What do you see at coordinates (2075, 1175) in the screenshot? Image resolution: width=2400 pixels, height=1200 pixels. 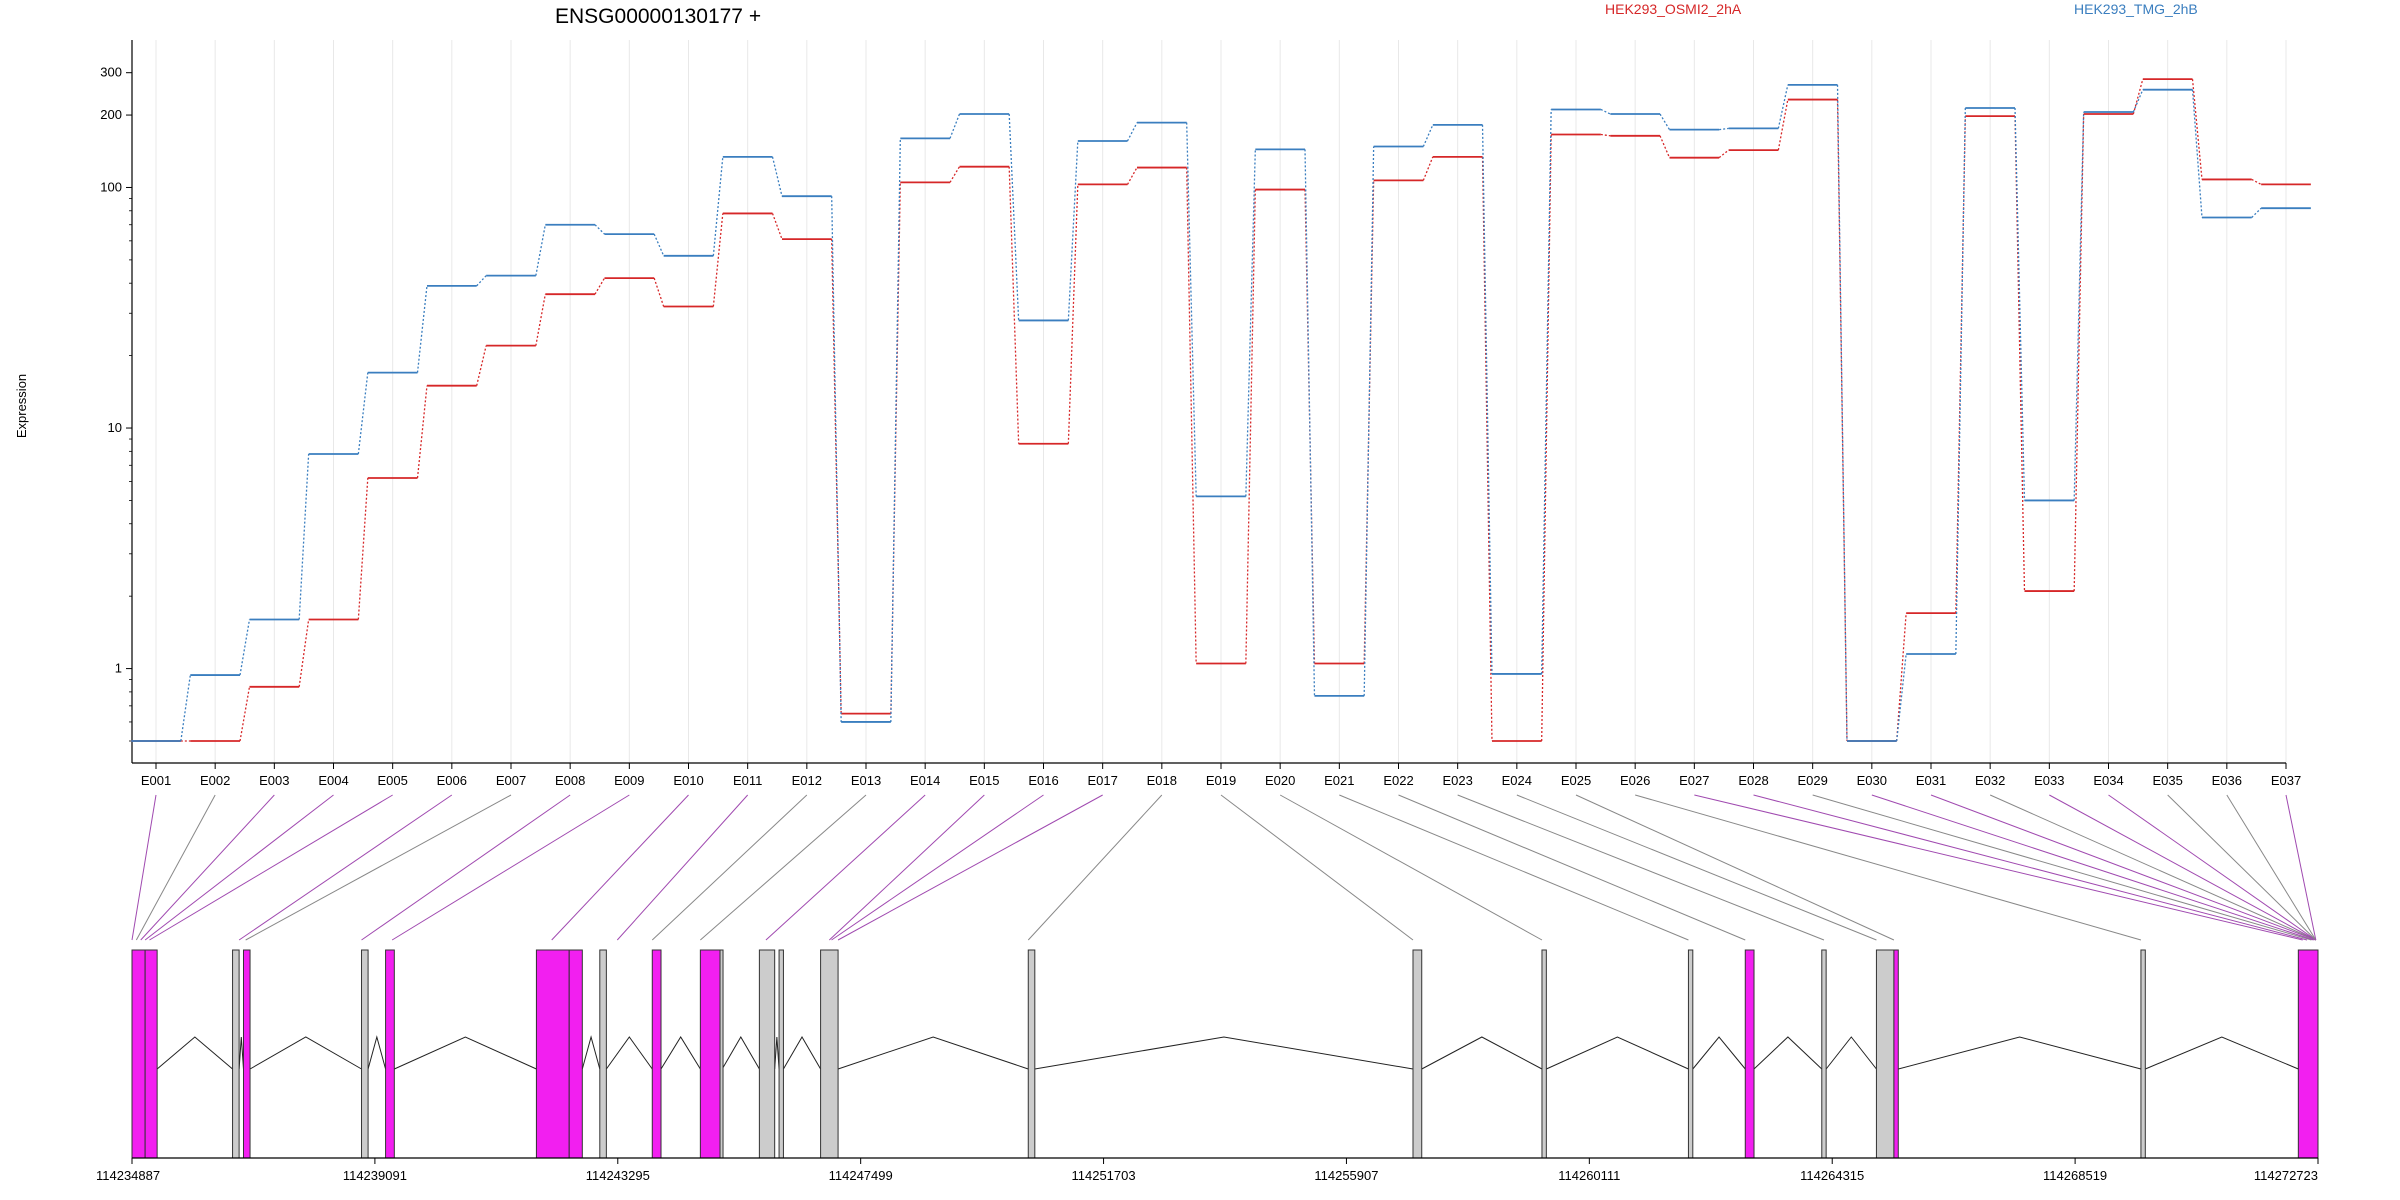 I see `coord-label: 114268519` at bounding box center [2075, 1175].